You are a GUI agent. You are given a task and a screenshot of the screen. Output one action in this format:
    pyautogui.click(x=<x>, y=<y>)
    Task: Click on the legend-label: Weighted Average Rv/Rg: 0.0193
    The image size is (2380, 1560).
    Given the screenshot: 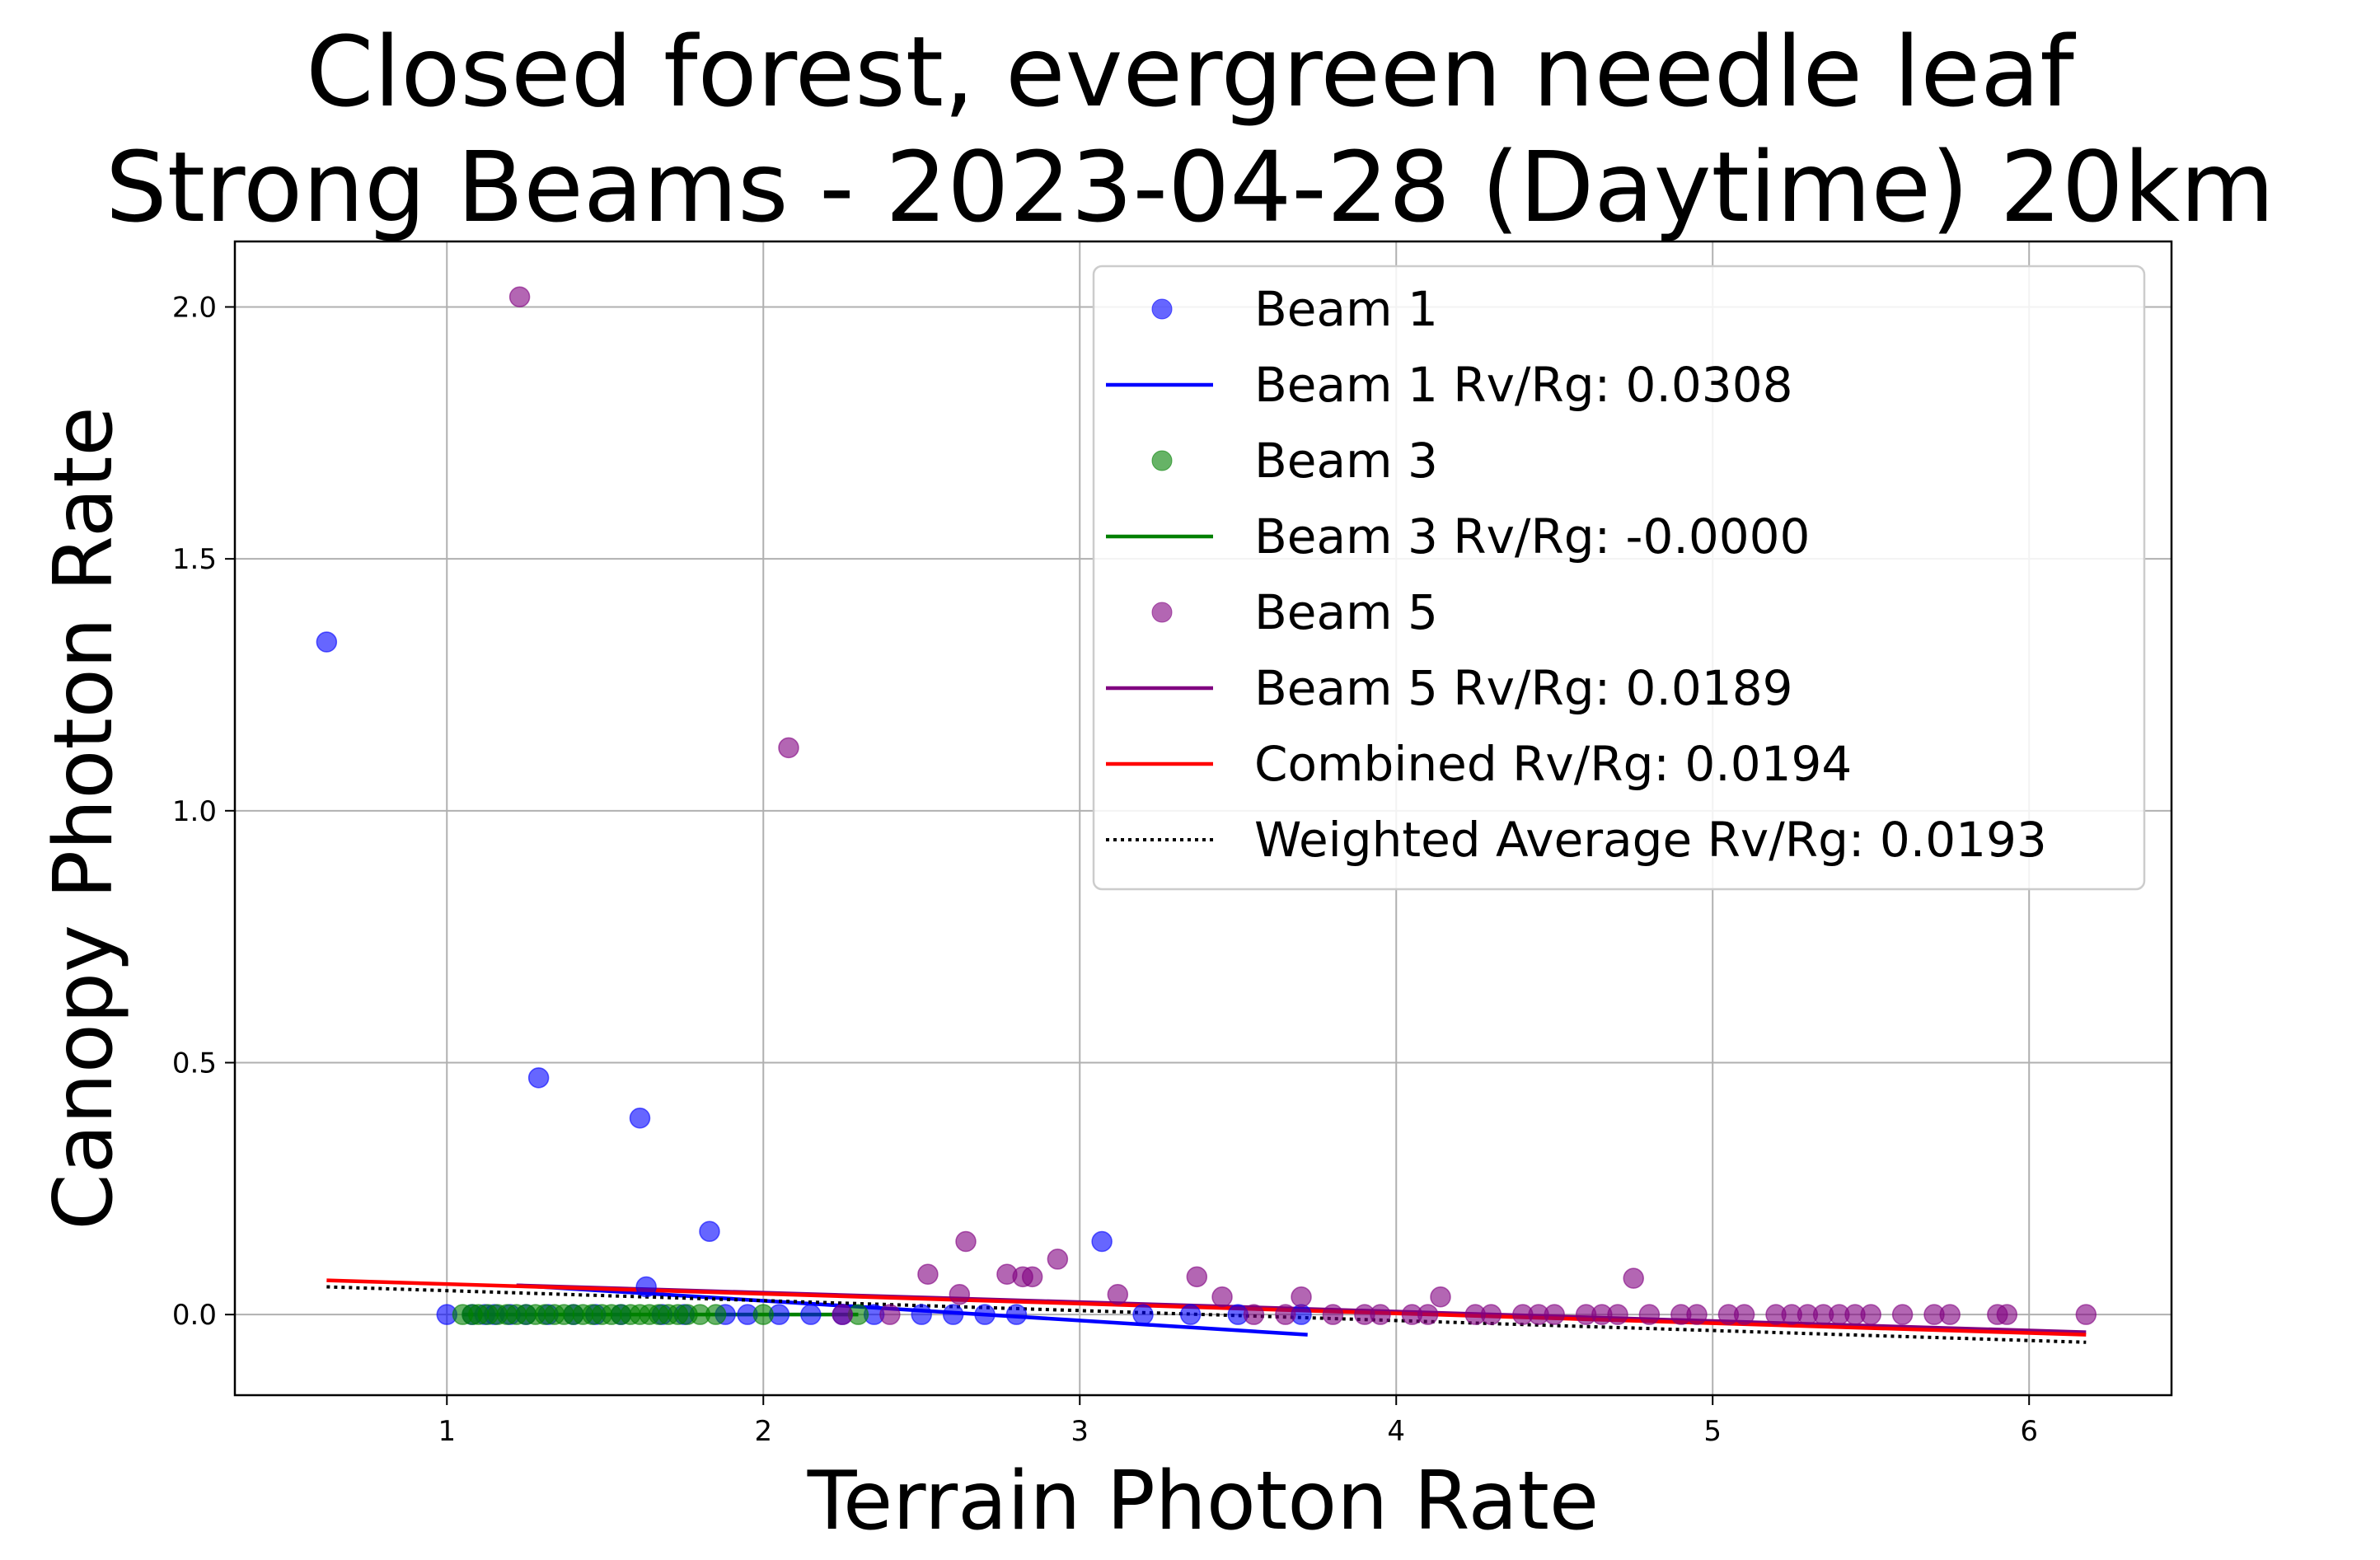 What is the action you would take?
    pyautogui.click(x=1650, y=840)
    